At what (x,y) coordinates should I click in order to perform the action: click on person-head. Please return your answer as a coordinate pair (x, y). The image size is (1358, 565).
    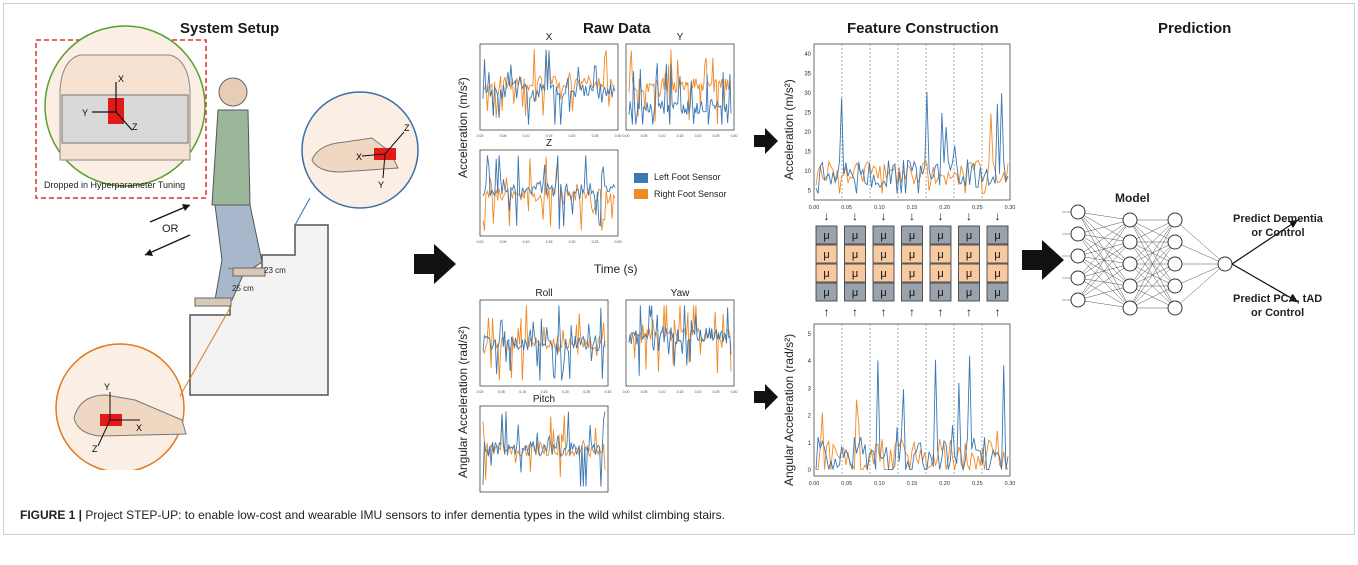
    Looking at the image, I should click on (233, 92).